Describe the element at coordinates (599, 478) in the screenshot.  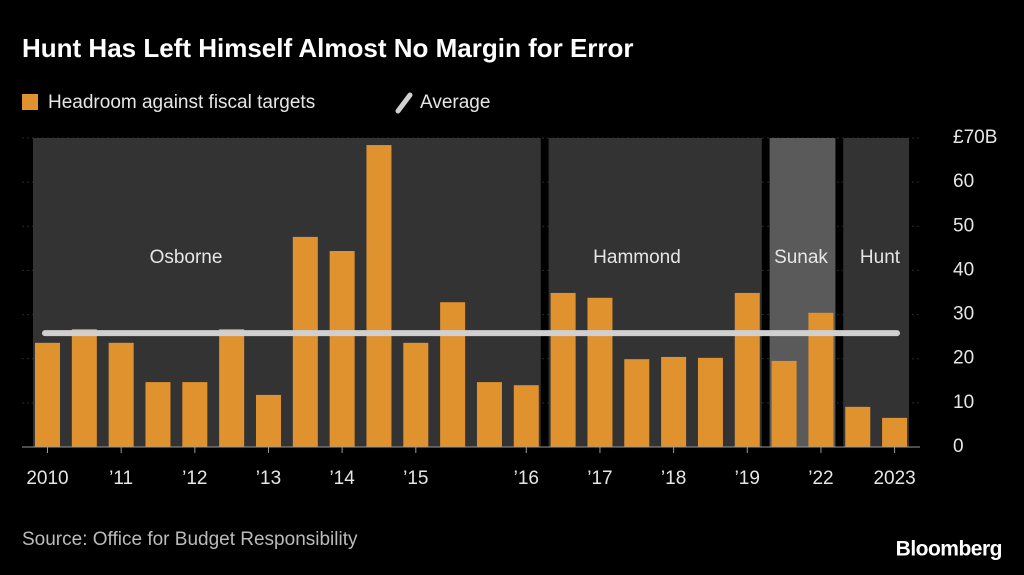
I see `x-tick-label: ’17` at that location.